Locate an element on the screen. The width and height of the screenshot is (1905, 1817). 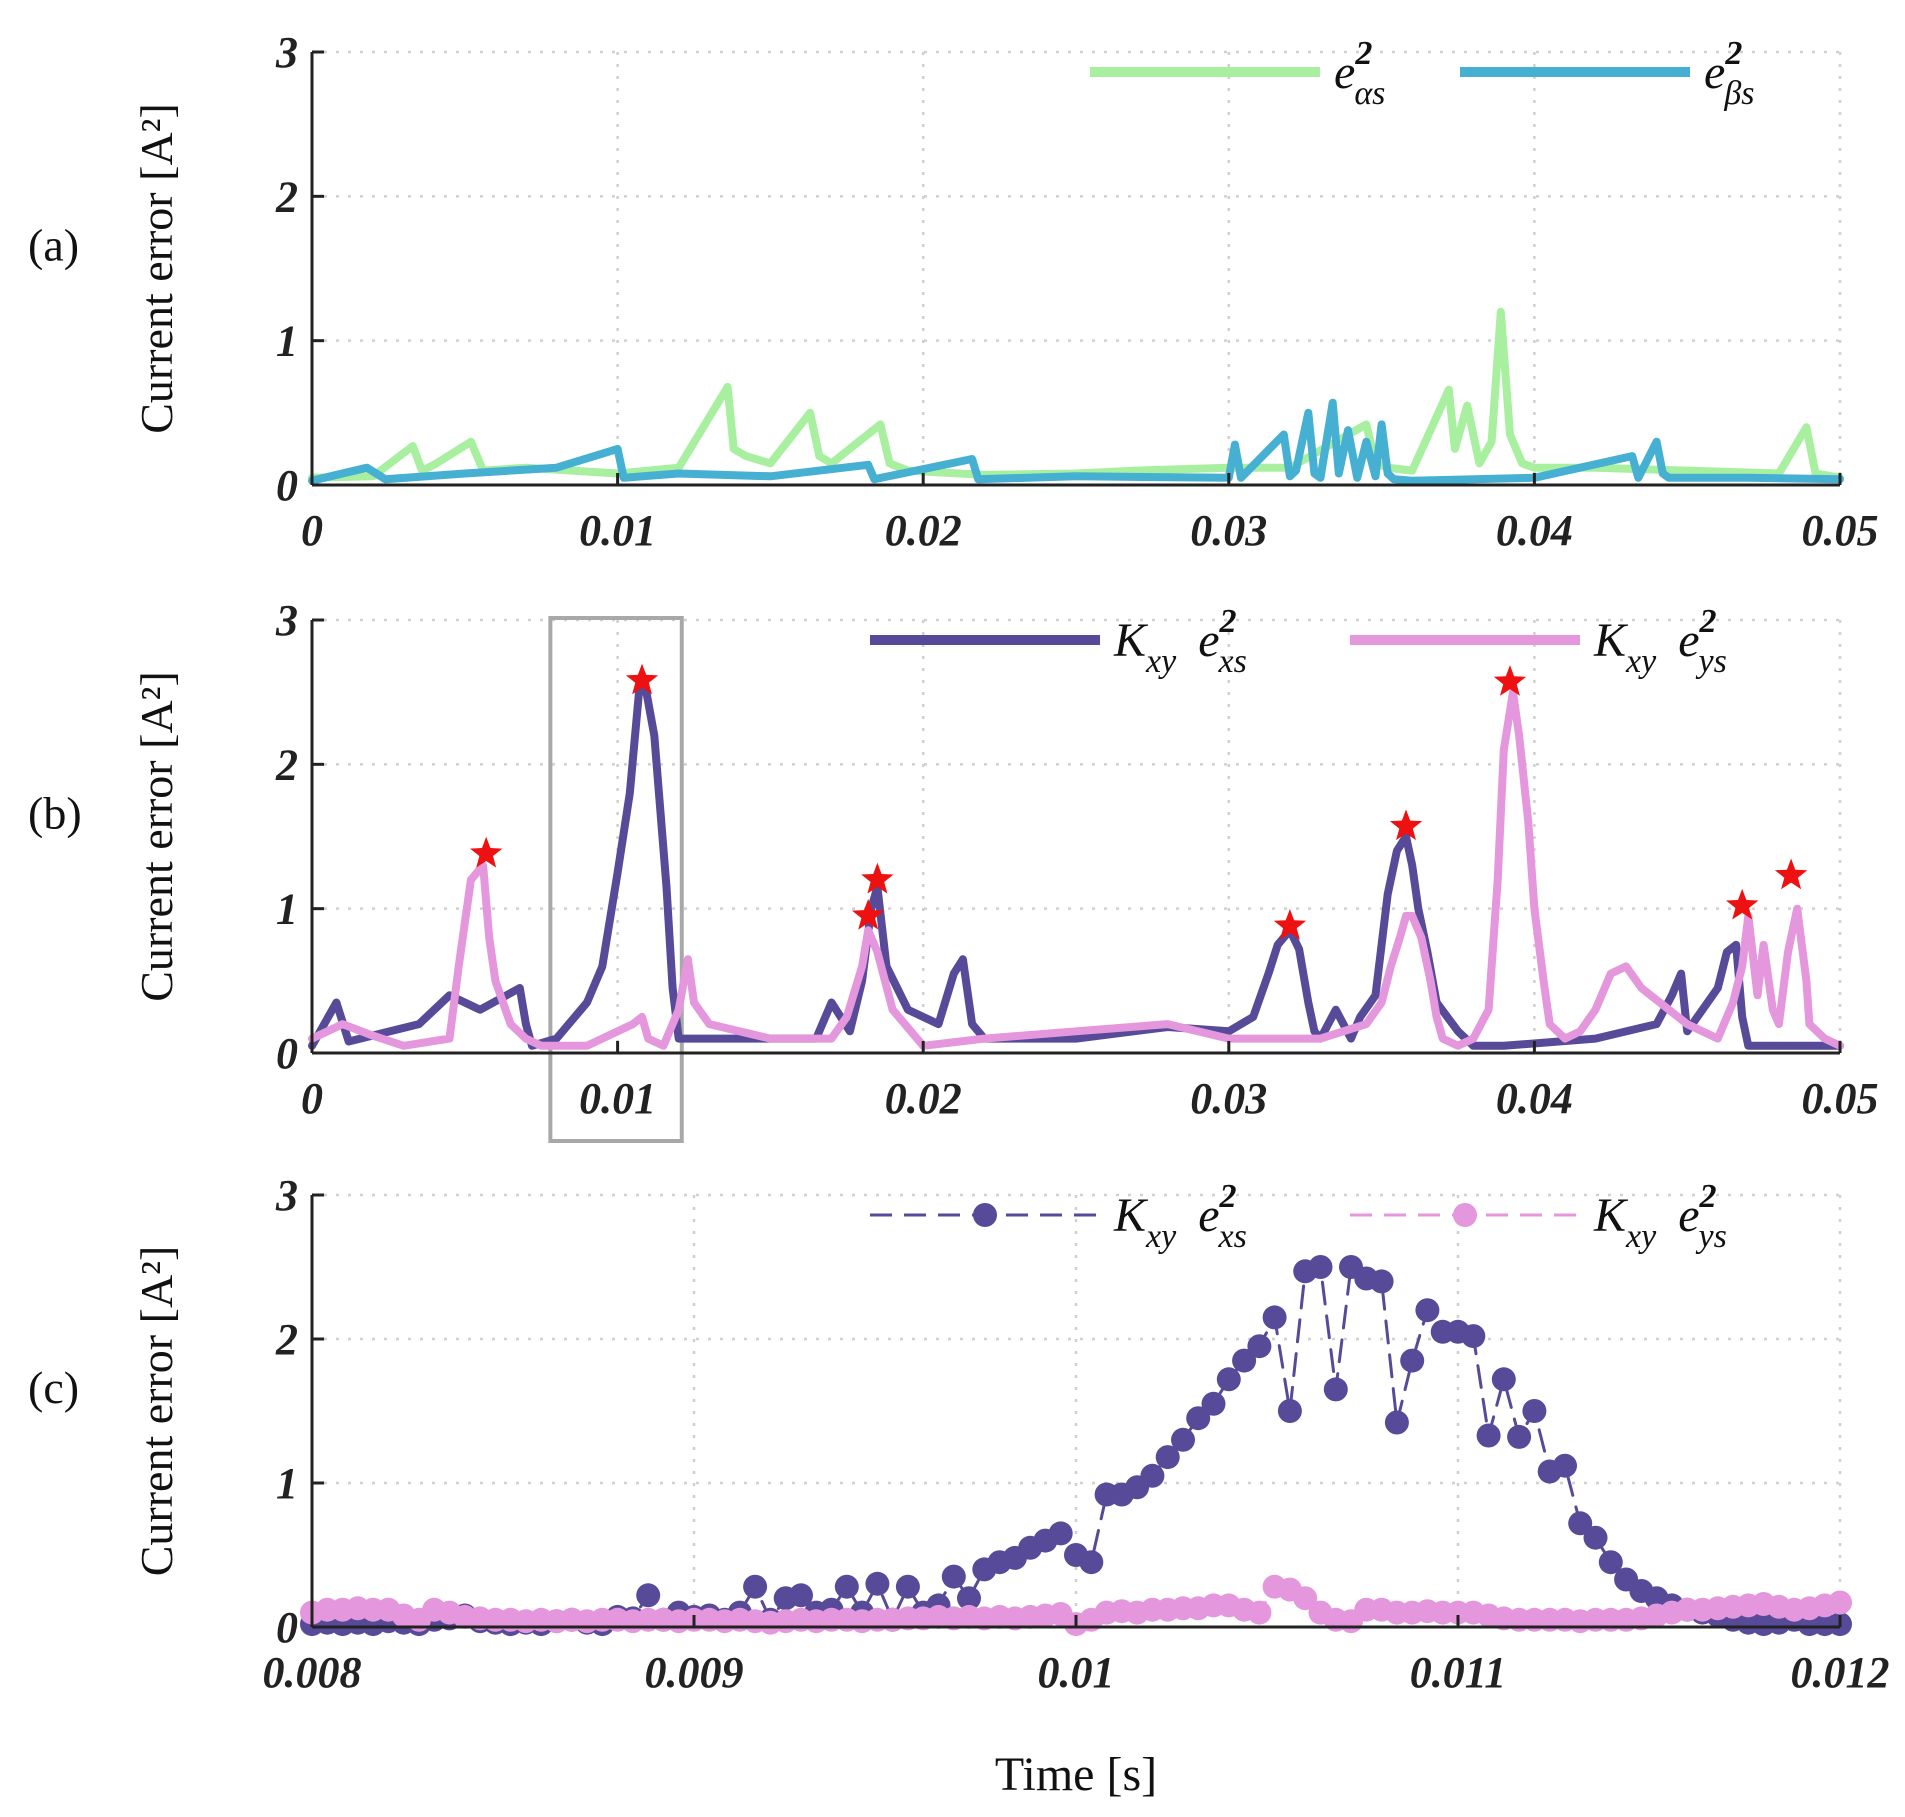
legend-entry: e2 βs is located at coordinates (1607, 73).